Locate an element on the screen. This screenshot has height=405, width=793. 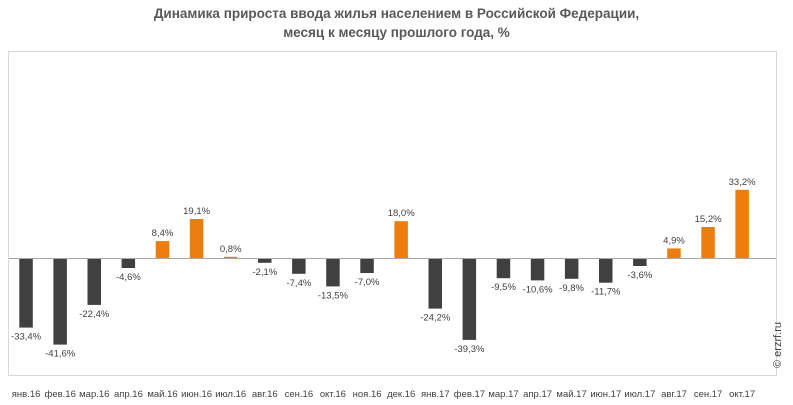
x-tick-label: июн.16 is located at coordinates (196, 394).